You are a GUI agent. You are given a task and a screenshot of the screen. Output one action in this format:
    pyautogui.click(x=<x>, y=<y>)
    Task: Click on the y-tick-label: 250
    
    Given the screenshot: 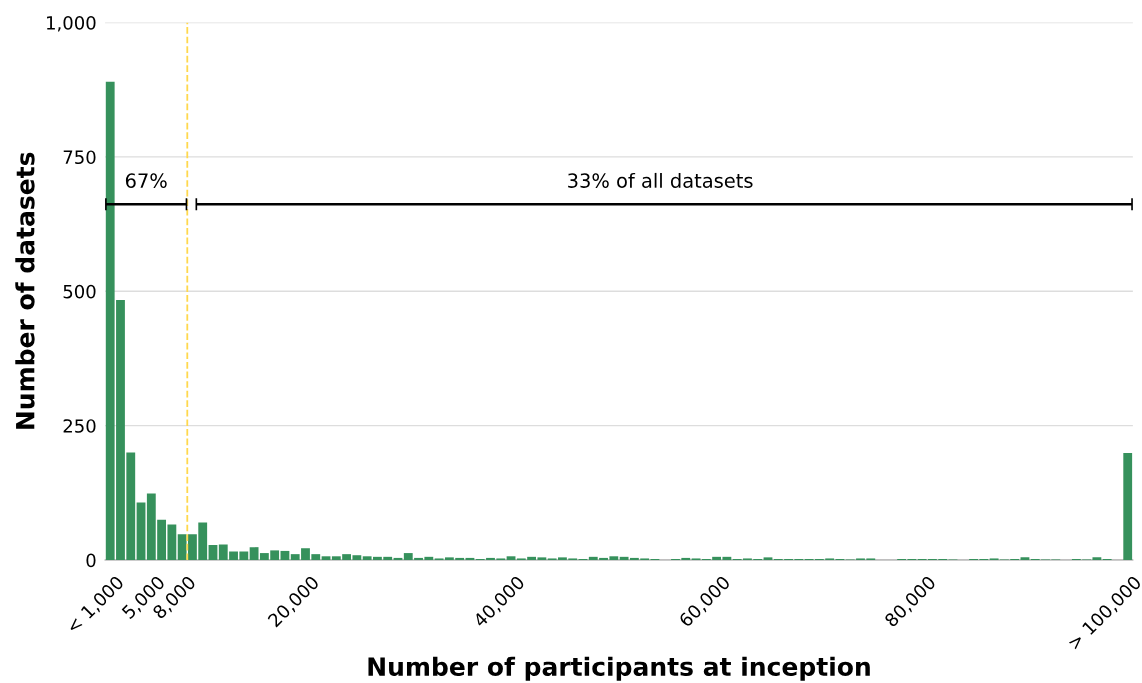 What is the action you would take?
    pyautogui.click(x=79, y=426)
    